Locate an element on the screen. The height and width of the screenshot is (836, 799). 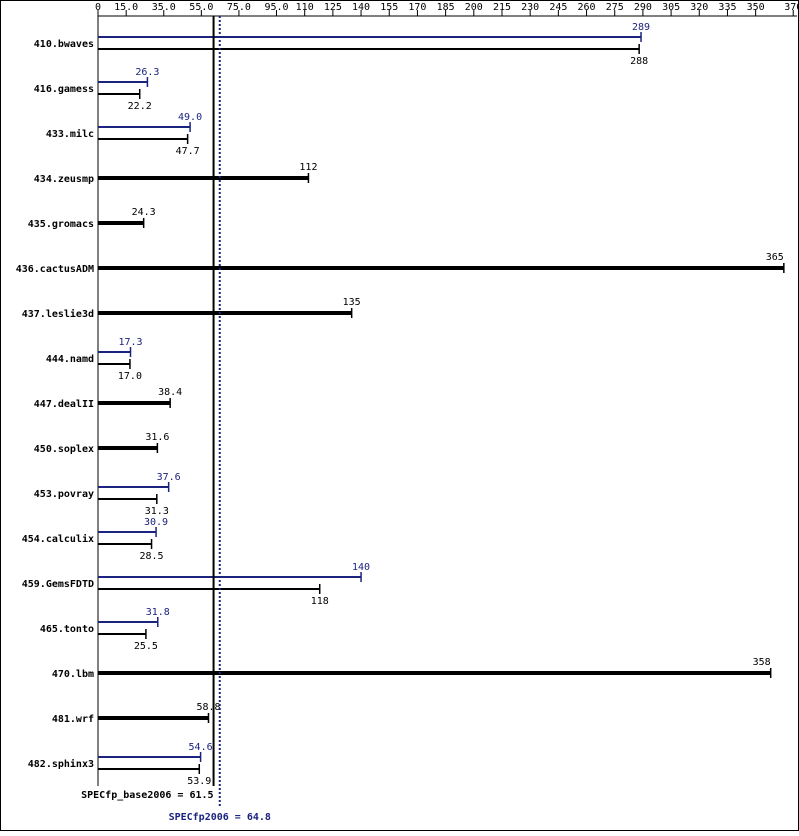
value-label: 25.5 is located at coordinates (146, 646).